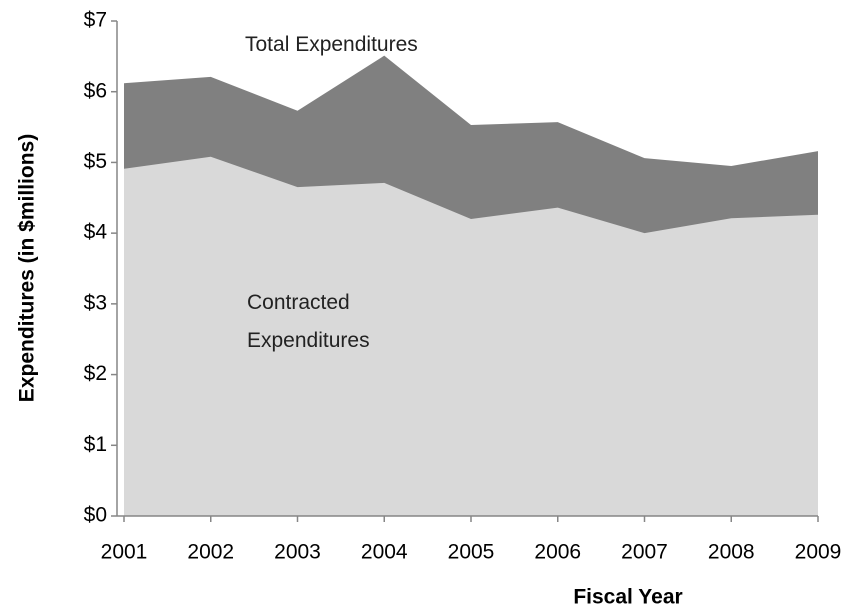 The height and width of the screenshot is (613, 853). What do you see at coordinates (331, 44) in the screenshot?
I see `series-label: Total Expenditures` at bounding box center [331, 44].